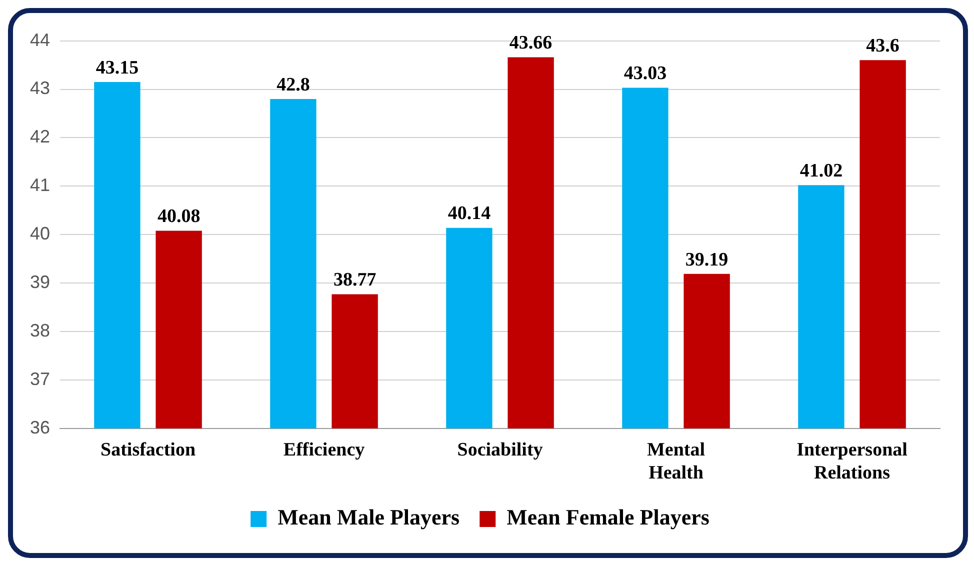  What do you see at coordinates (645, 73) in the screenshot?
I see `data-label: 43.03` at bounding box center [645, 73].